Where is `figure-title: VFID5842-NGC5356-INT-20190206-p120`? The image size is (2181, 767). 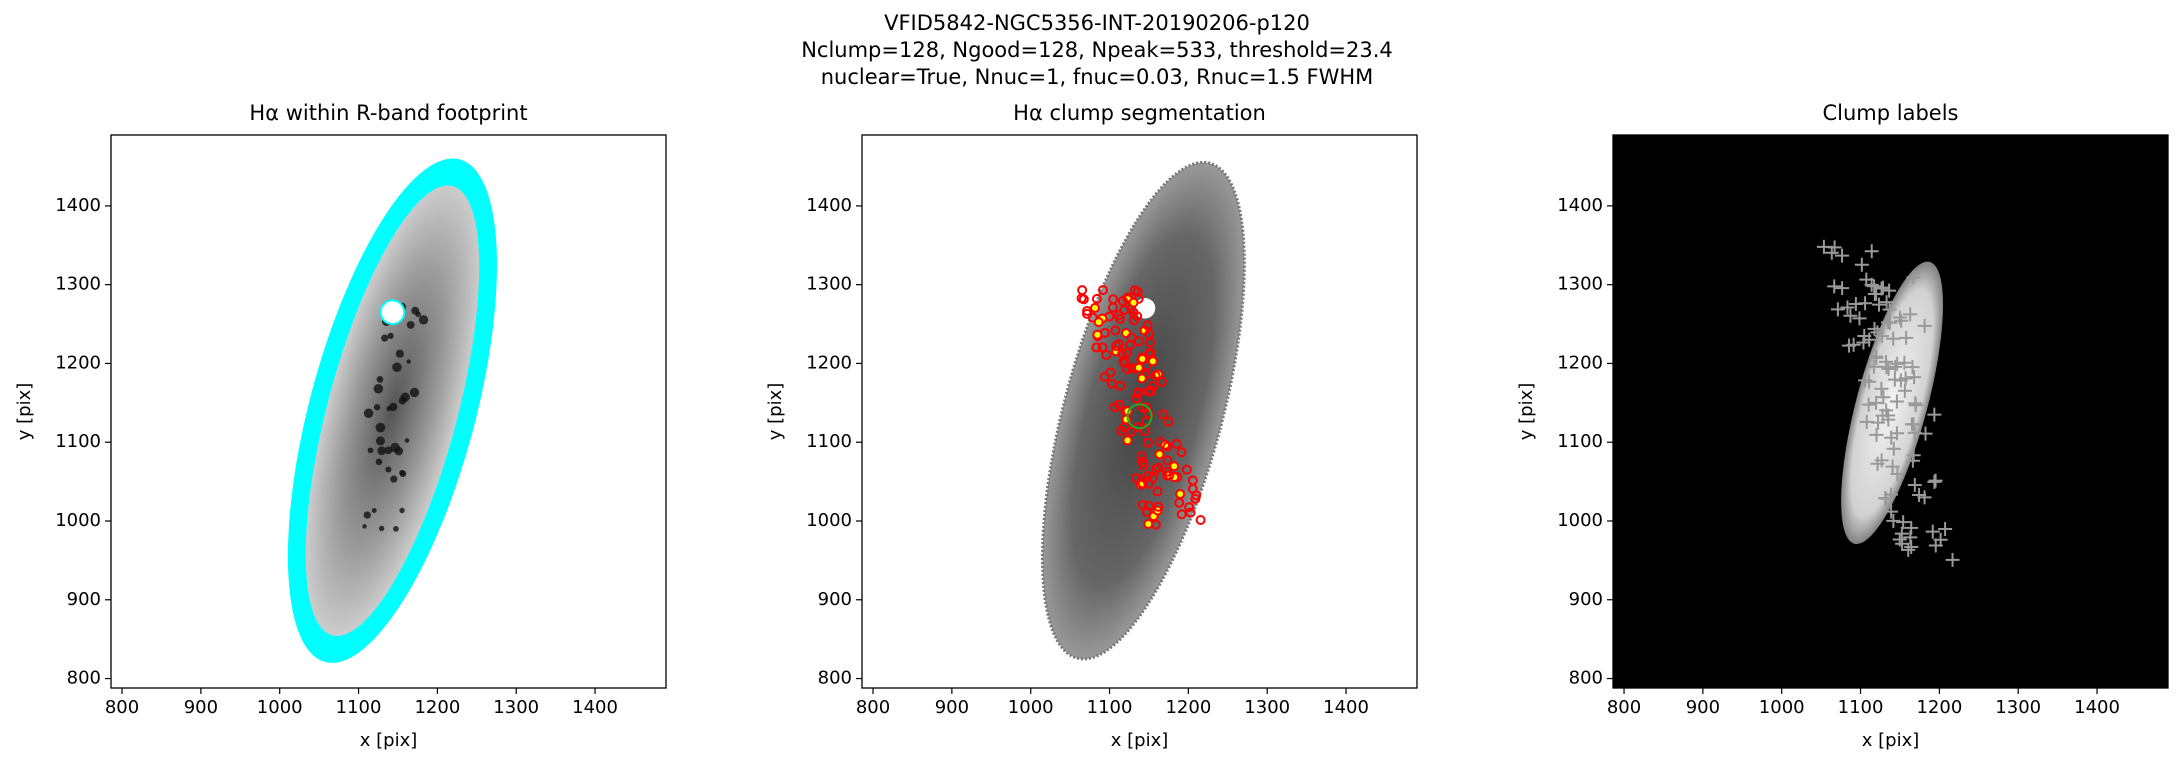
figure-title: VFID5842-NGC5356-INT-20190206-p120 is located at coordinates (1097, 23).